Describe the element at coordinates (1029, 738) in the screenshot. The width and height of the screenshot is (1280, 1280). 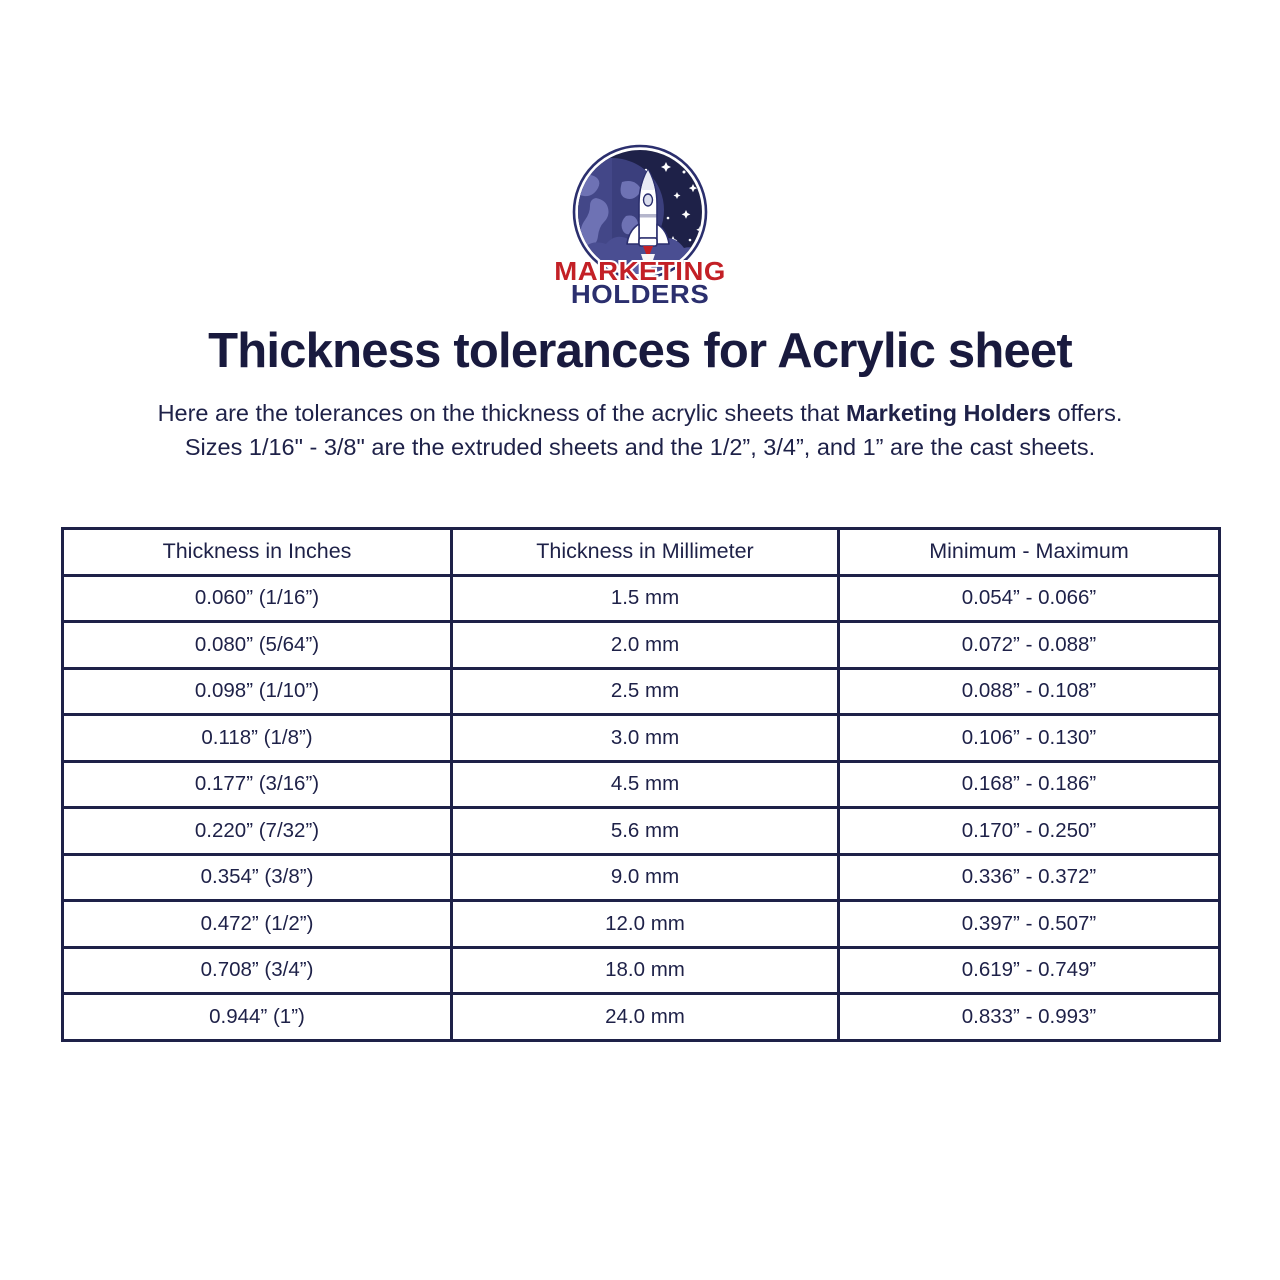
I see `table-cell: 0.106” - 0.130”` at that location.